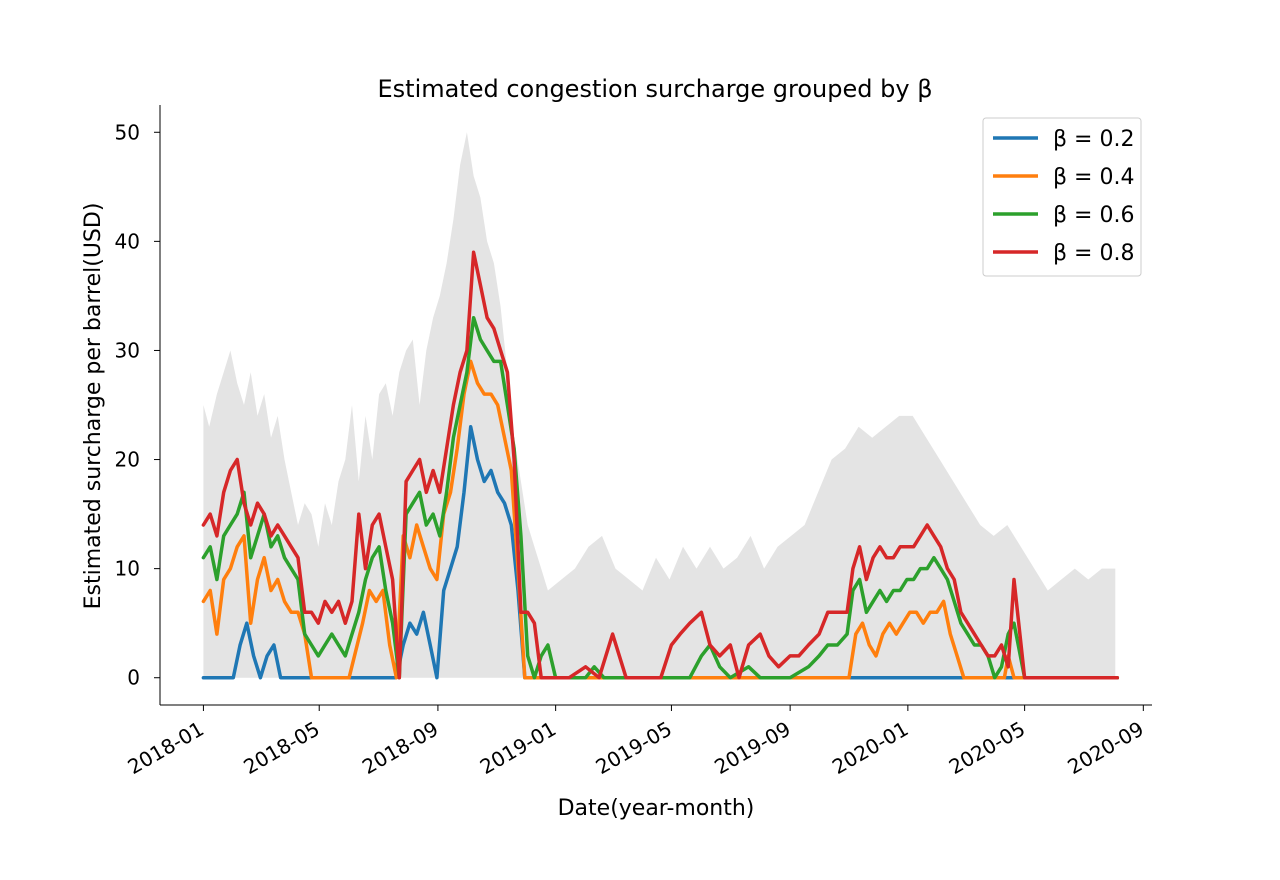 The width and height of the screenshot is (1280, 880). I want to click on y-tick-label: 0, so click(133, 678).